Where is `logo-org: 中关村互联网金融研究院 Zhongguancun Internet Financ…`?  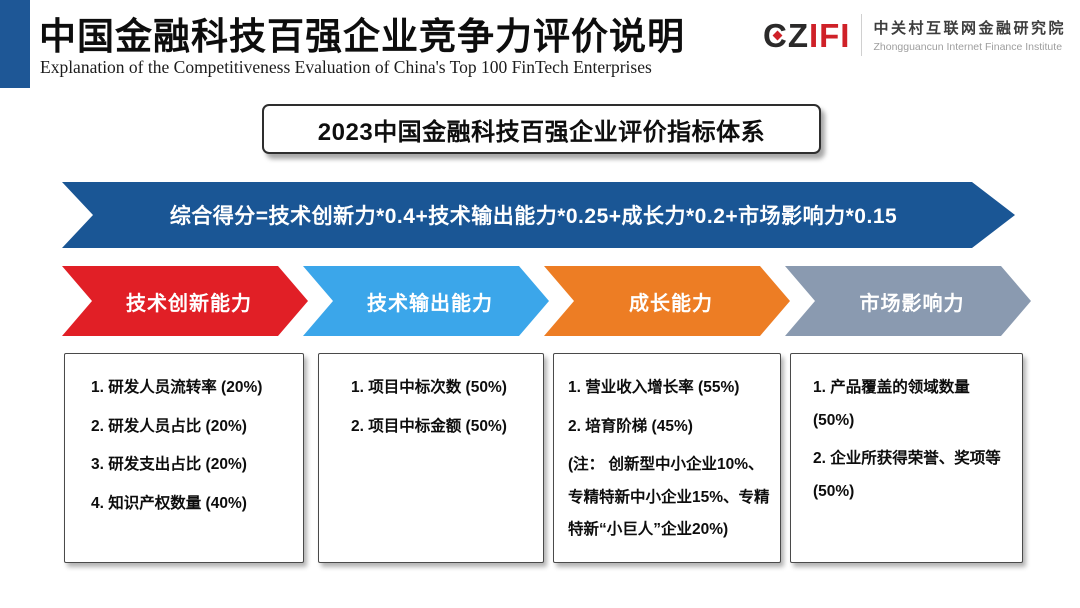 logo-org: 中关村互联网金融研究院 Zhongguancun Internet Financ… is located at coordinates (969, 35).